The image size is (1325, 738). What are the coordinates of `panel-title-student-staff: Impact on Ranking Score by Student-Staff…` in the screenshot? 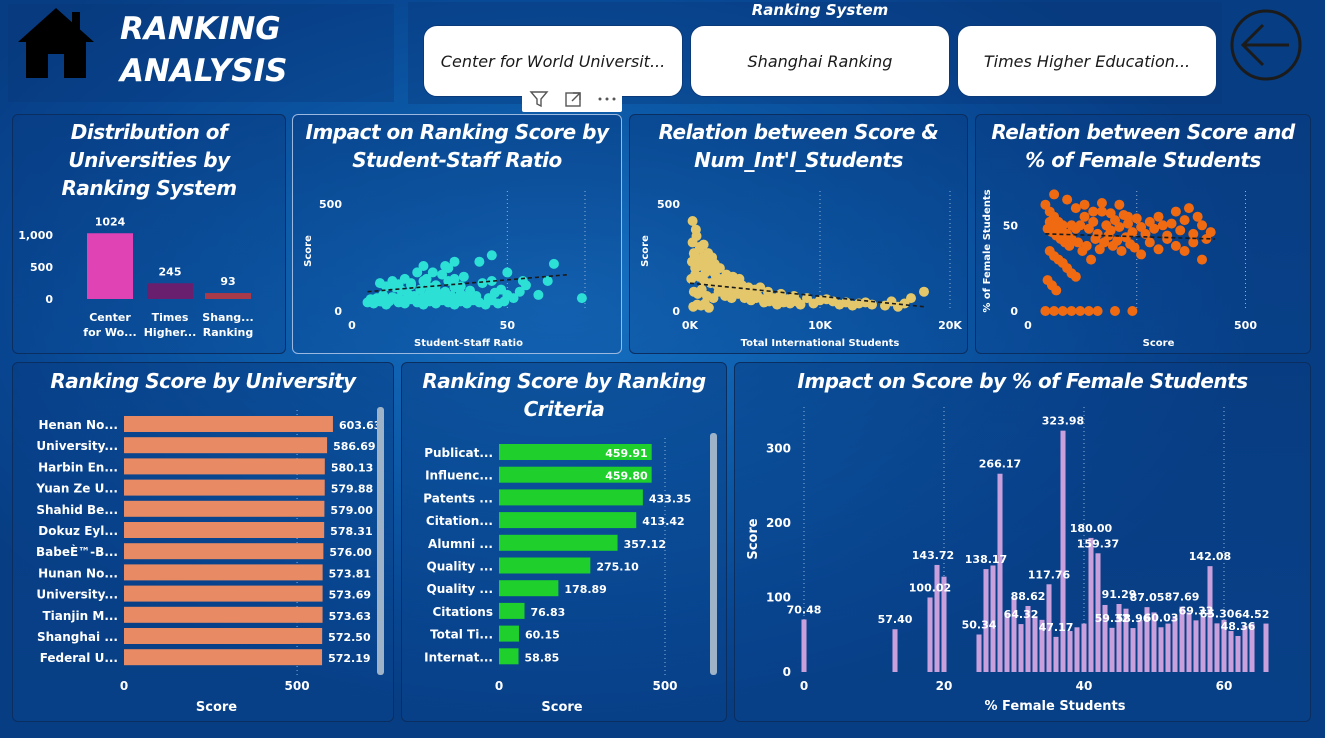 It's located at (457, 146).